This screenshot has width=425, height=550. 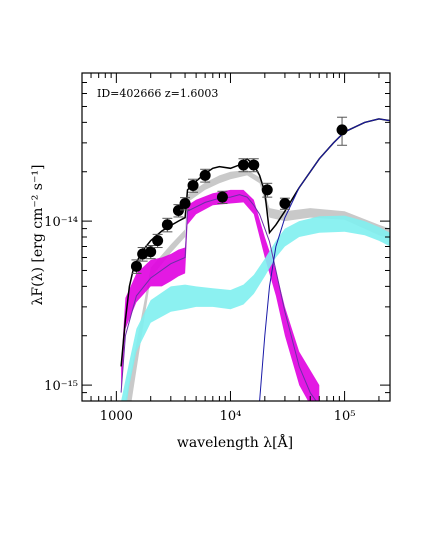 What do you see at coordinates (38, 235) in the screenshot?
I see `y-axis-label: λF(λ) [erg cm⁻² s⁻¹]` at bounding box center [38, 235].